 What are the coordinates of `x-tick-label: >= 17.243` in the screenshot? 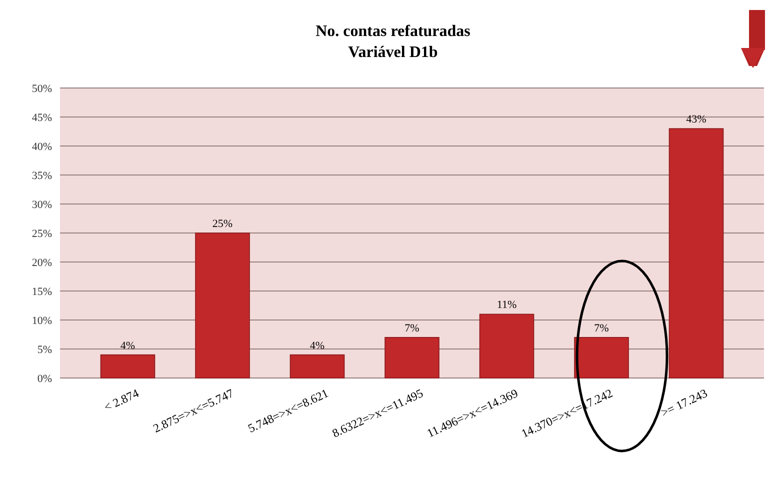 It's located at (684, 403).